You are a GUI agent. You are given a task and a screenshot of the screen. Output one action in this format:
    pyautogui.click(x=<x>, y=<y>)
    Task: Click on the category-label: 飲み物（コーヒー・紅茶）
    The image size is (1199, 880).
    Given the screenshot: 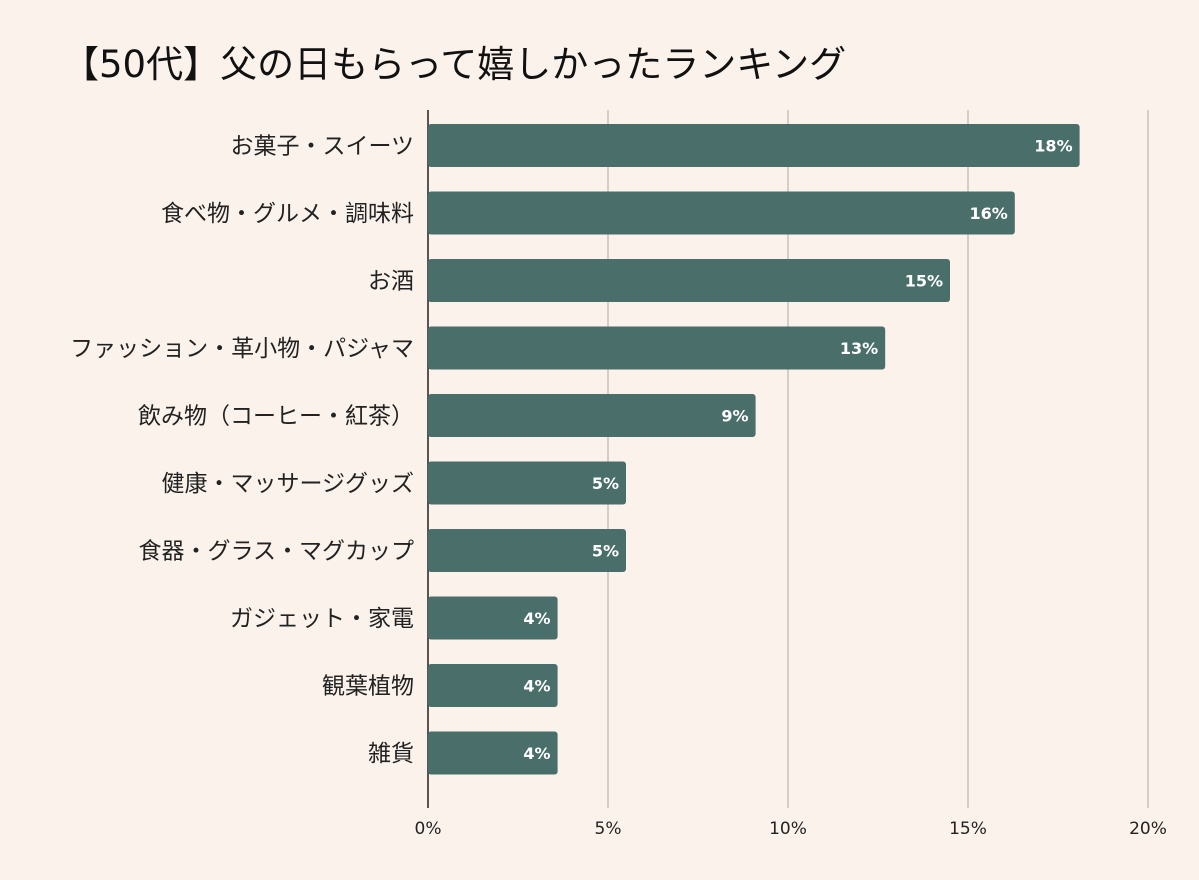 What is the action you would take?
    pyautogui.click(x=276, y=417)
    